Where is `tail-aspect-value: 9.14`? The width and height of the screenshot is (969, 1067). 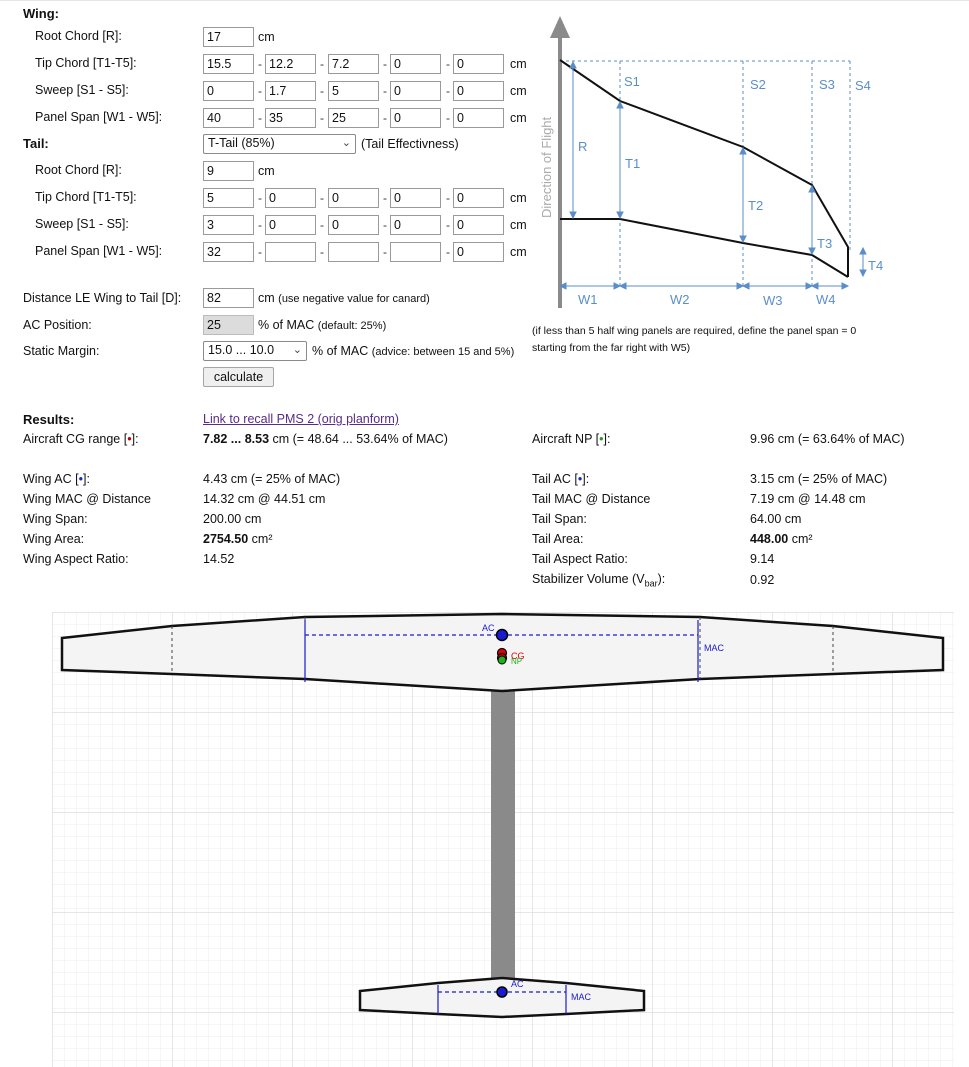
tail-aspect-value: 9.14 is located at coordinates (762, 559).